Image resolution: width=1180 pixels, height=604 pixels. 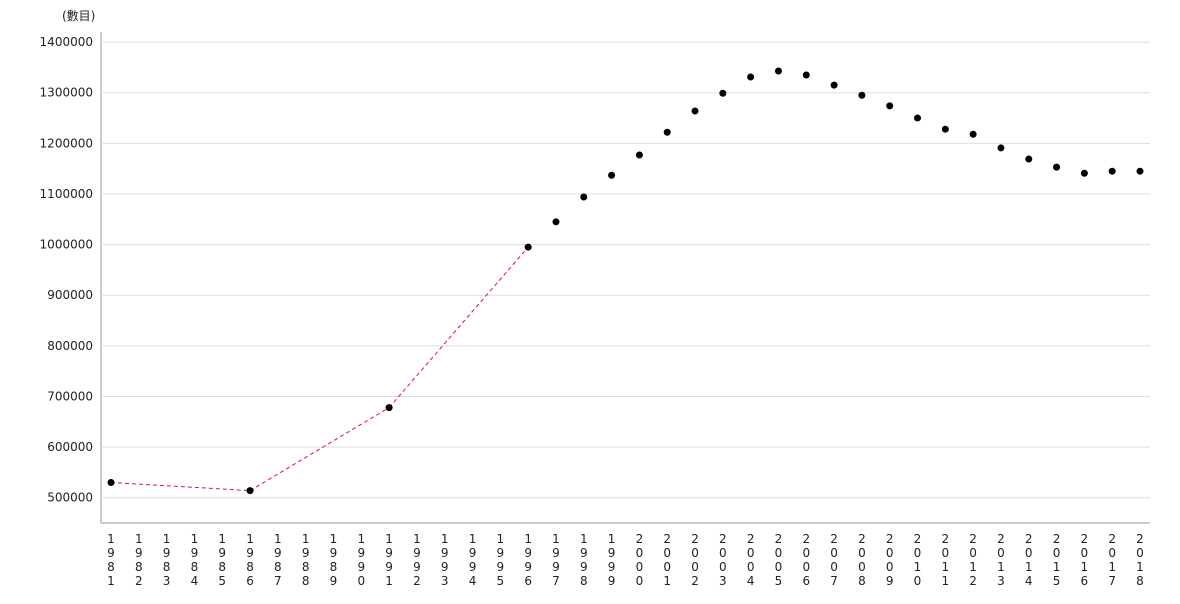 What do you see at coordinates (250, 560) in the screenshot?
I see `x-tick-label: 1986` at bounding box center [250, 560].